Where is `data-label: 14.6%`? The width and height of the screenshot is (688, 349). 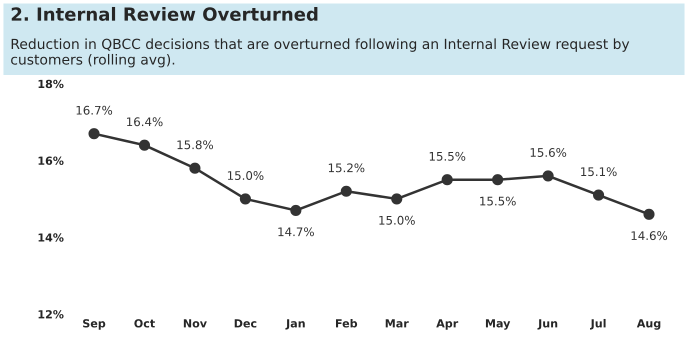
data-label: 14.6% is located at coordinates (650, 235).